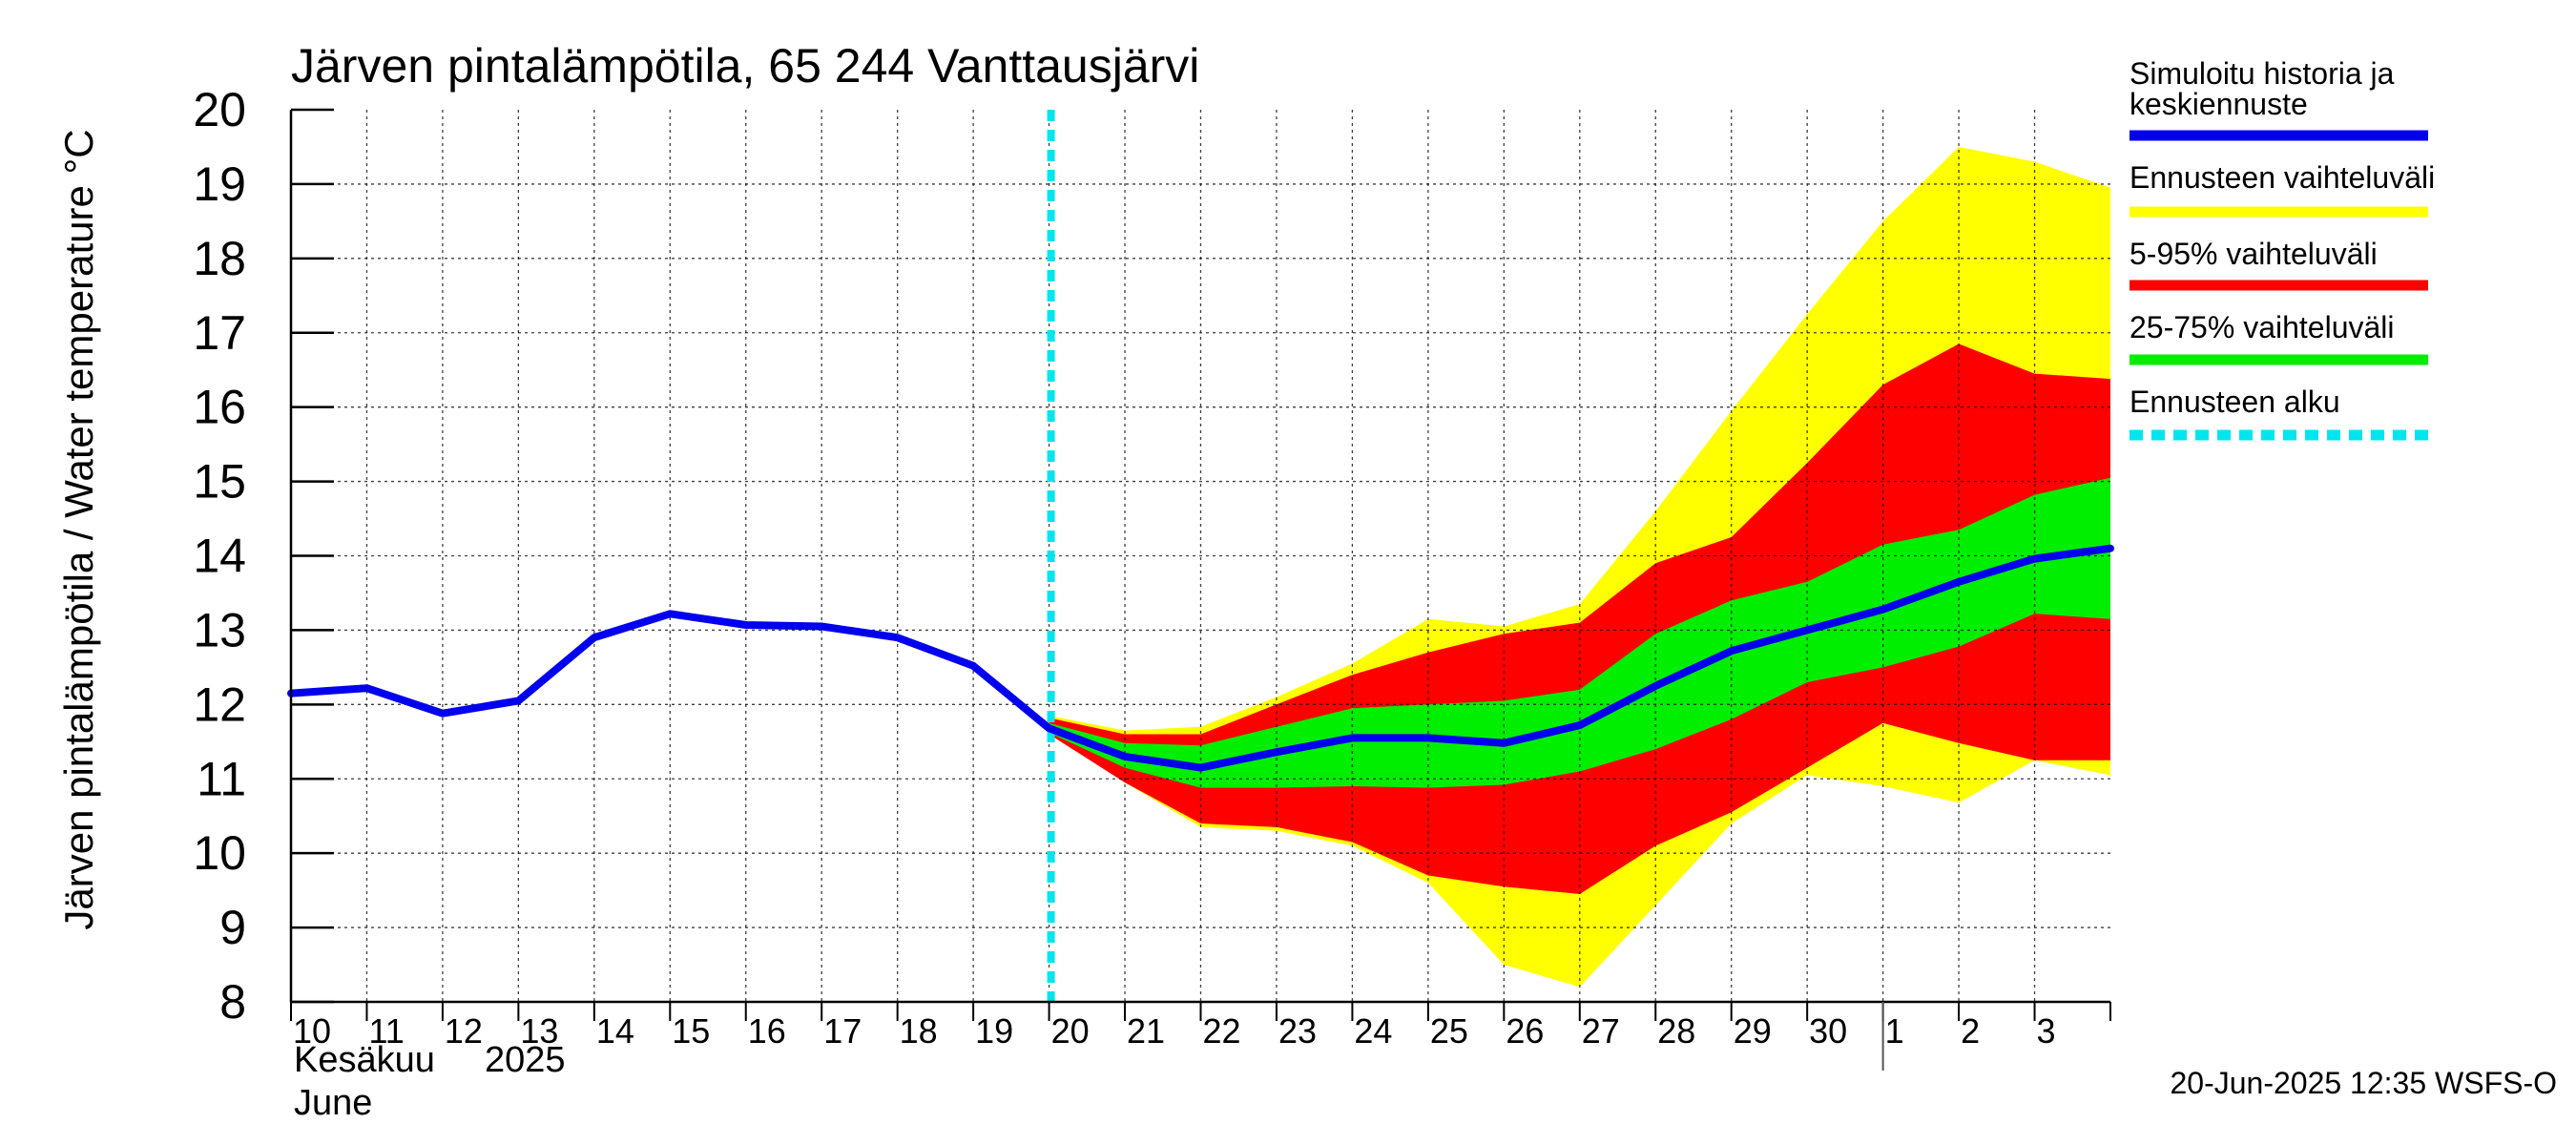 This screenshot has width=2576, height=1145. I want to click on x-tick-label: 26, so click(1525, 1031).